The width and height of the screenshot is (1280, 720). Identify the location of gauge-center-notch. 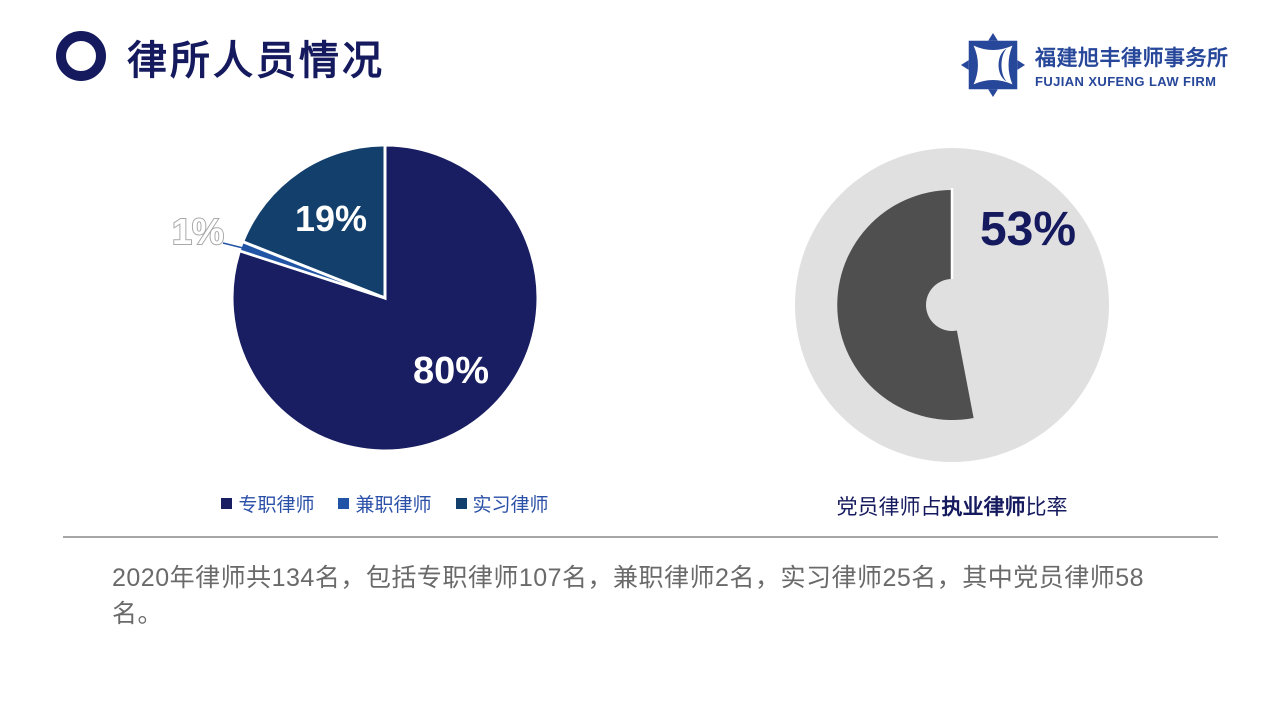
(952, 305).